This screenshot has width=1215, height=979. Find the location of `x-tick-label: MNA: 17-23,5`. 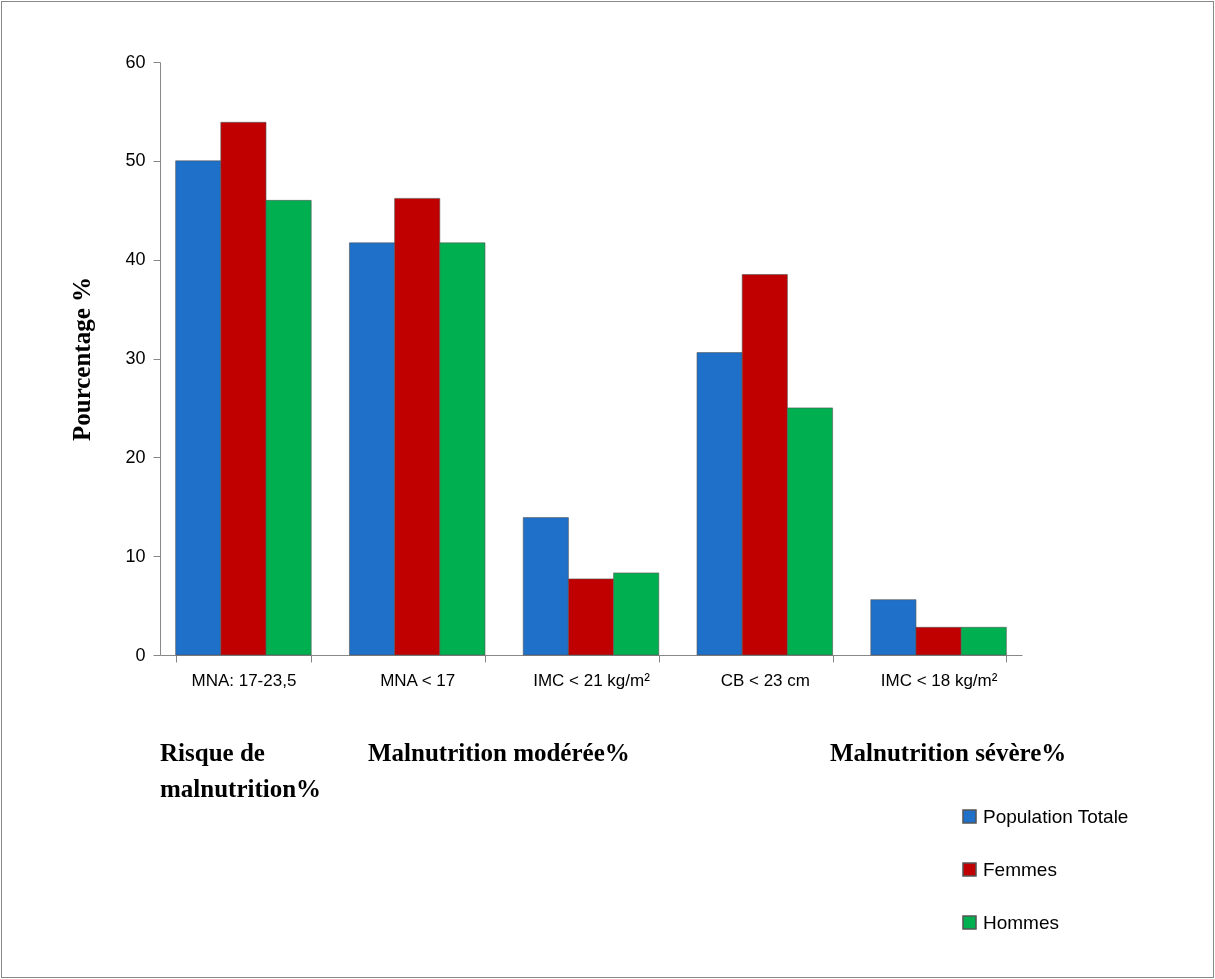

x-tick-label: MNA: 17-23,5 is located at coordinates (244, 680).